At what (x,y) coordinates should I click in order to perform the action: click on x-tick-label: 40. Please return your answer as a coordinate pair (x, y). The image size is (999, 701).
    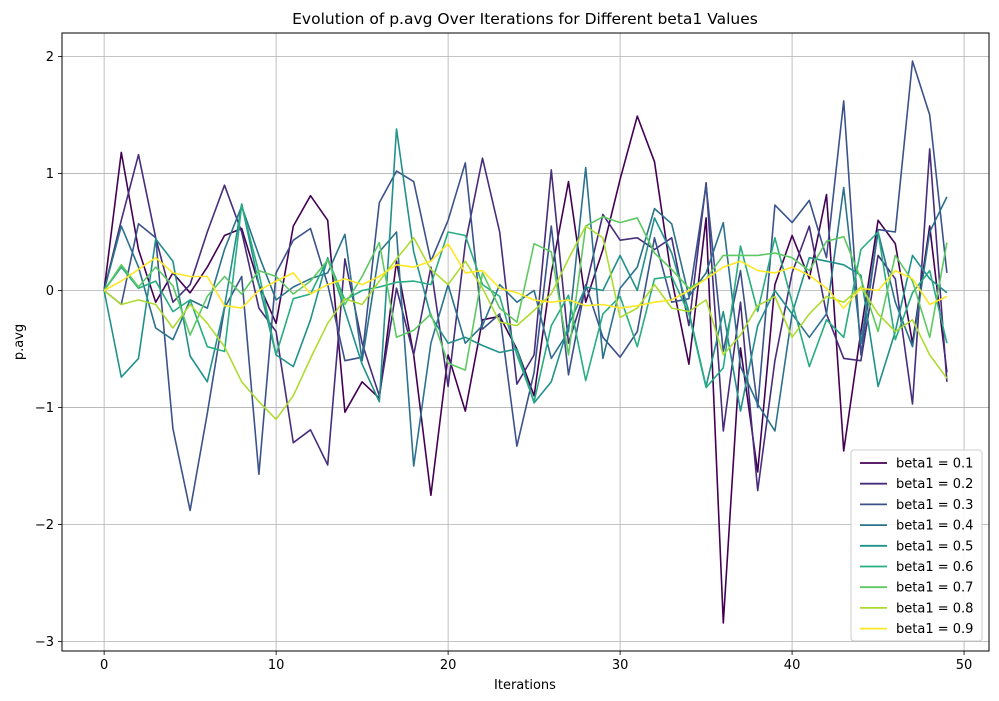
    Looking at the image, I should click on (792, 665).